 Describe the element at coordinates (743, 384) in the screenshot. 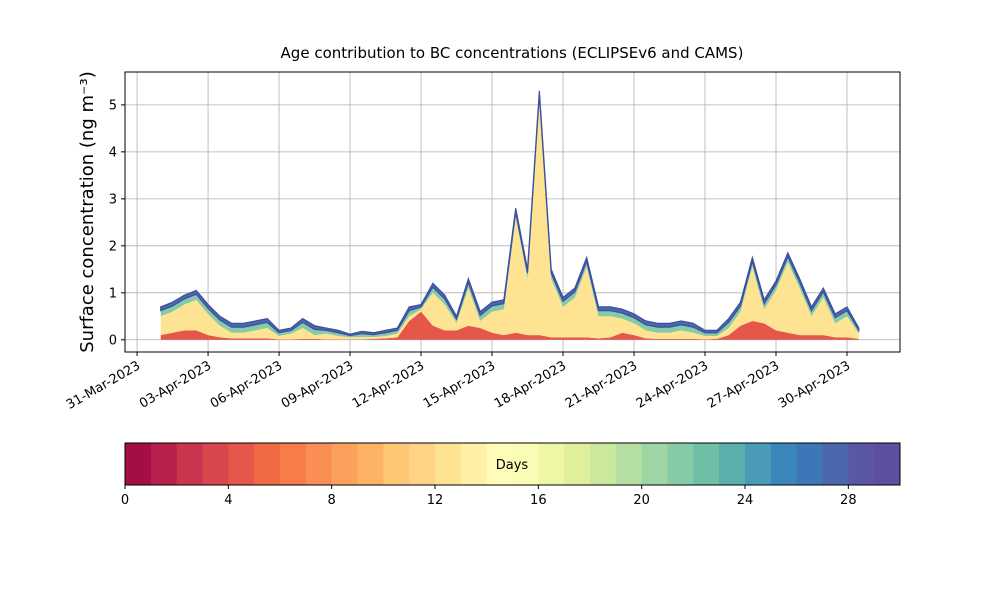

I see `x-tick-label: 27-Apr-2023` at that location.